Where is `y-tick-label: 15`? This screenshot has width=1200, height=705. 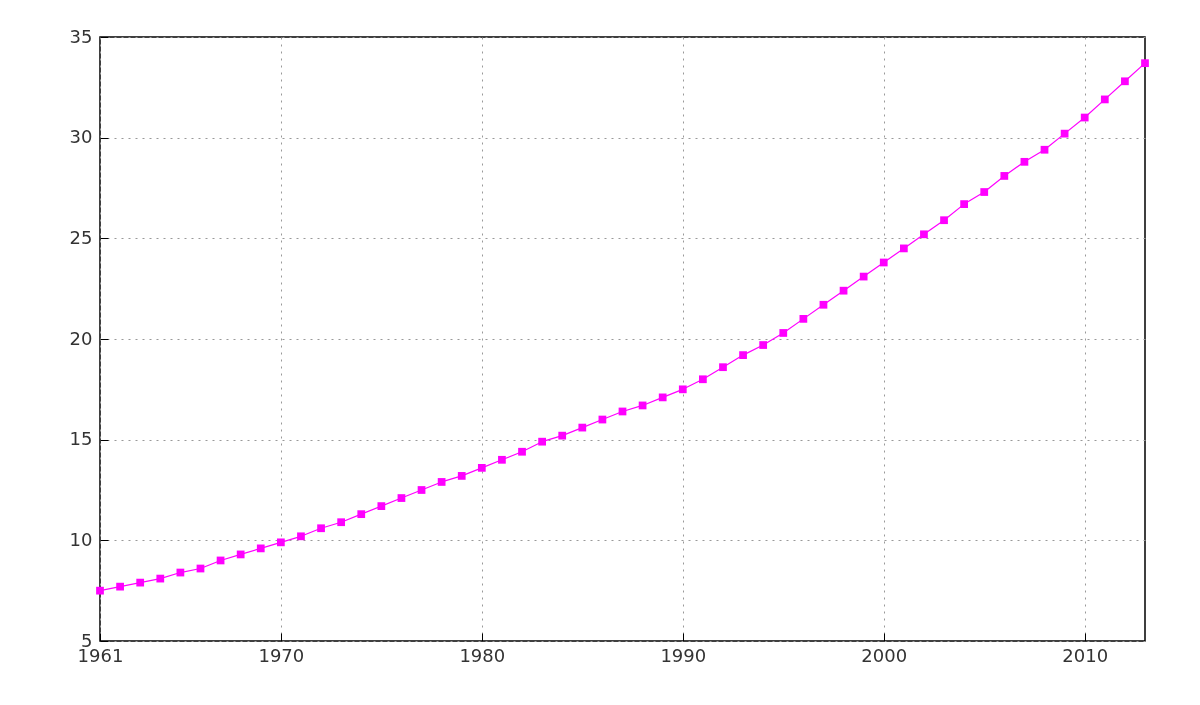 y-tick-label: 15 is located at coordinates (81, 439).